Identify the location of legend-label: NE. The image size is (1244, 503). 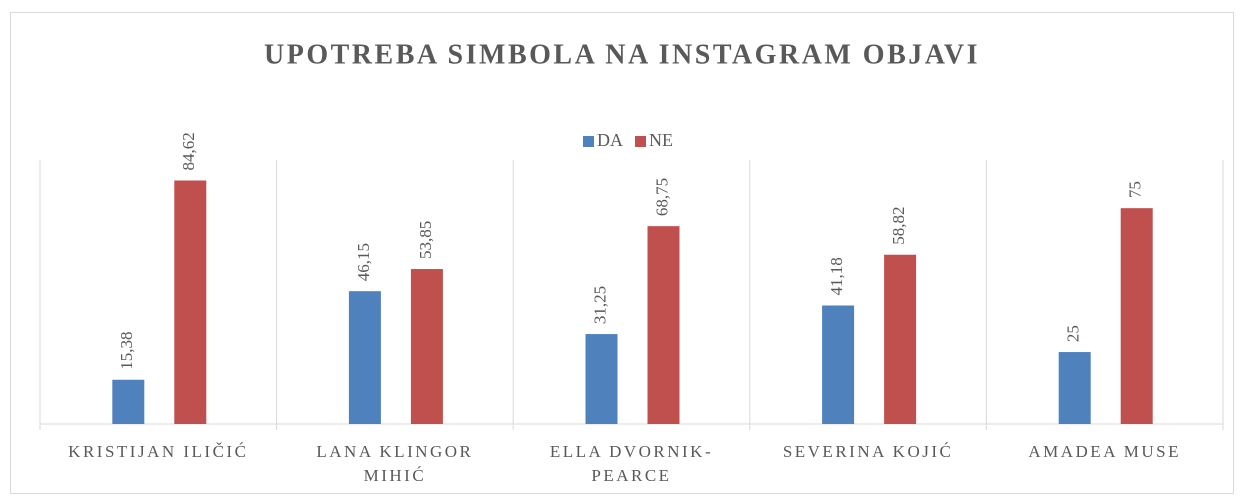
(661, 140).